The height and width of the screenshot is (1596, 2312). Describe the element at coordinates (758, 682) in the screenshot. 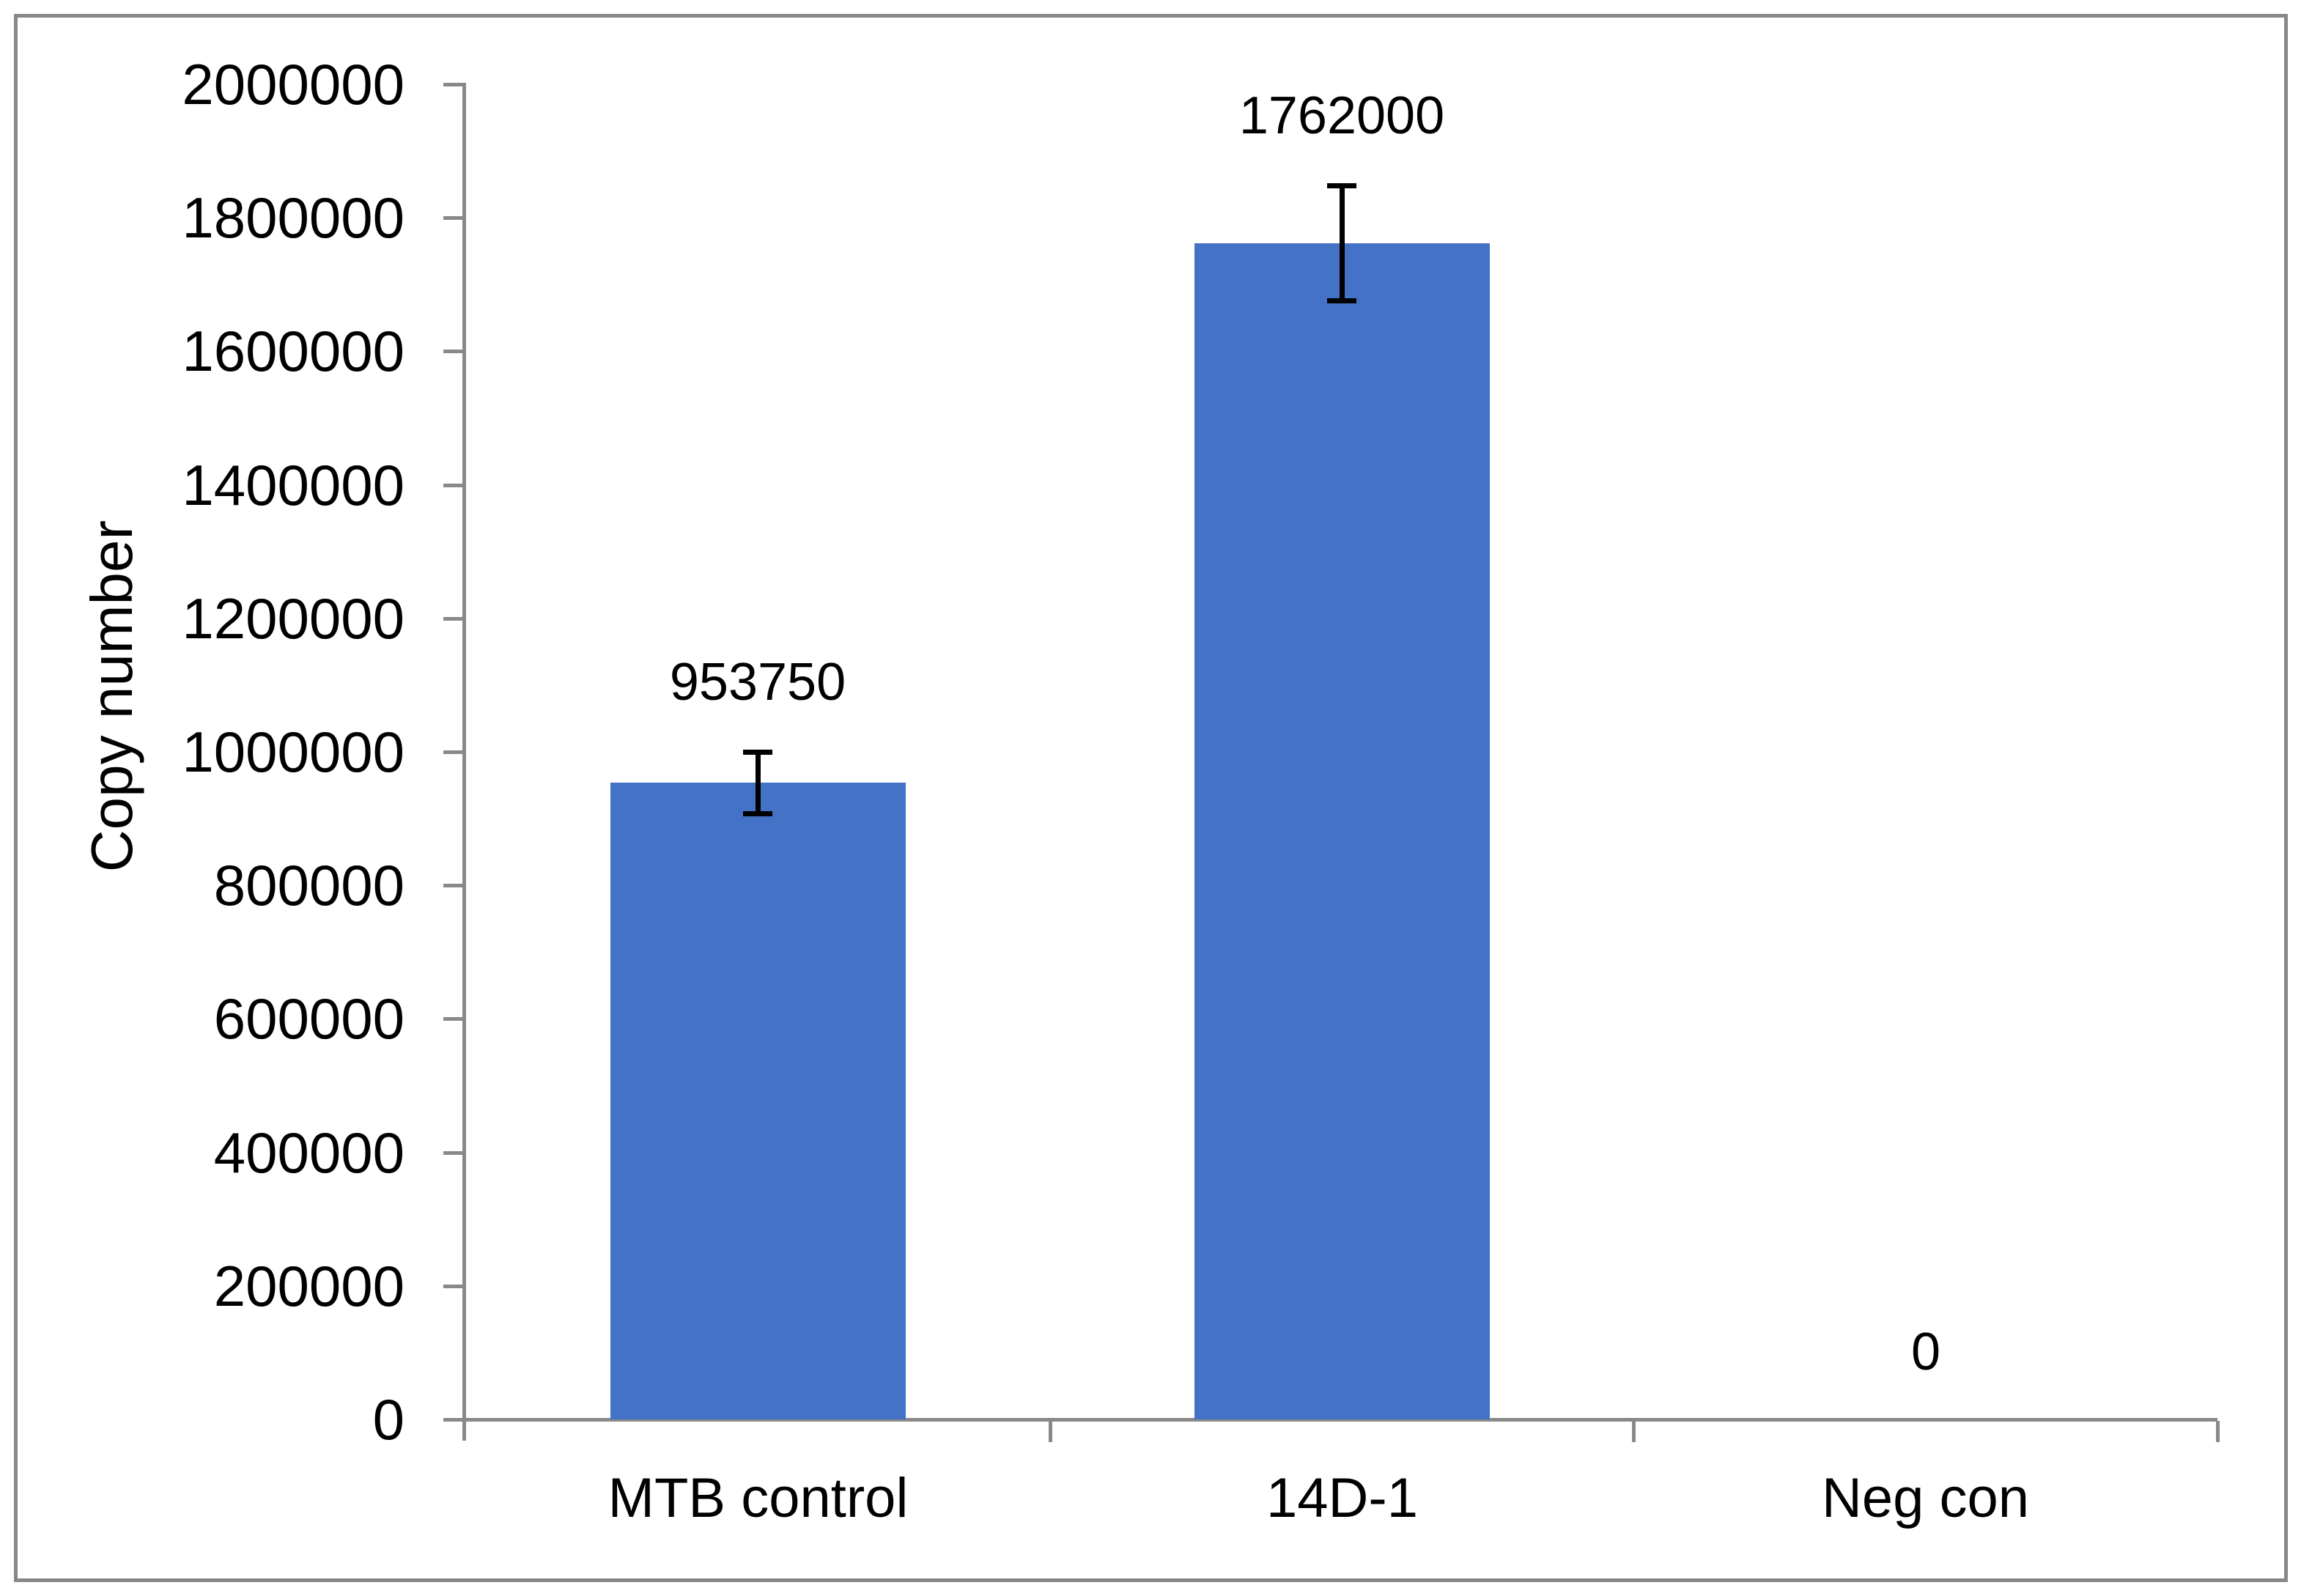

I see `bar-data-label: 953750` at that location.